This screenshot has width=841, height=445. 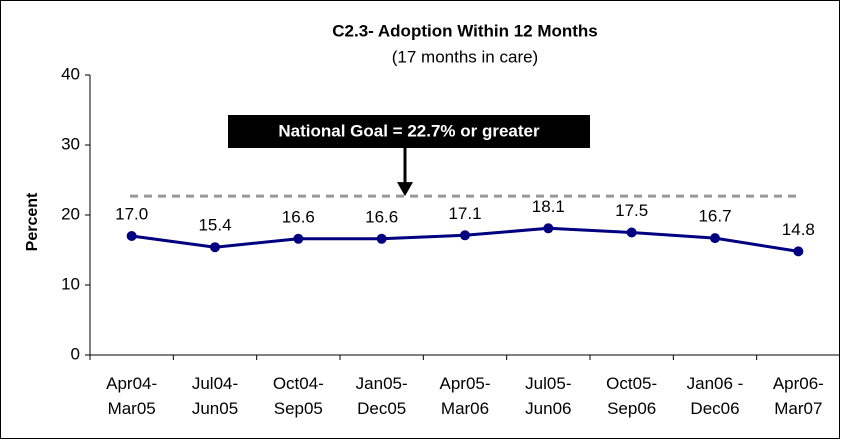 What do you see at coordinates (464, 213) in the screenshot?
I see `data-label: 17.1` at bounding box center [464, 213].